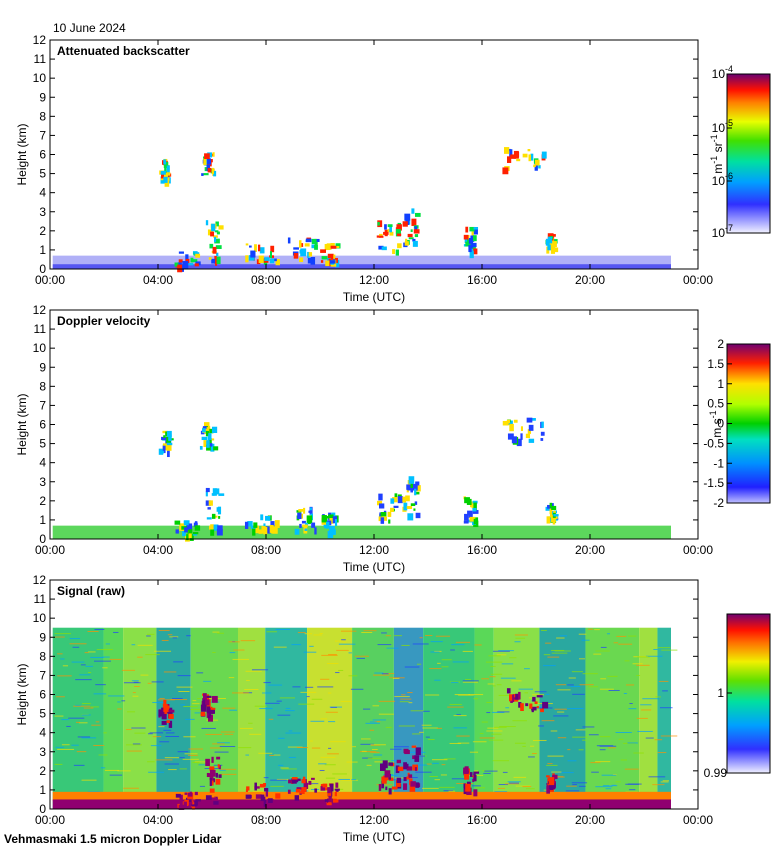  Describe the element at coordinates (42, 174) in the screenshot. I see `y-tick-label: 5` at that location.